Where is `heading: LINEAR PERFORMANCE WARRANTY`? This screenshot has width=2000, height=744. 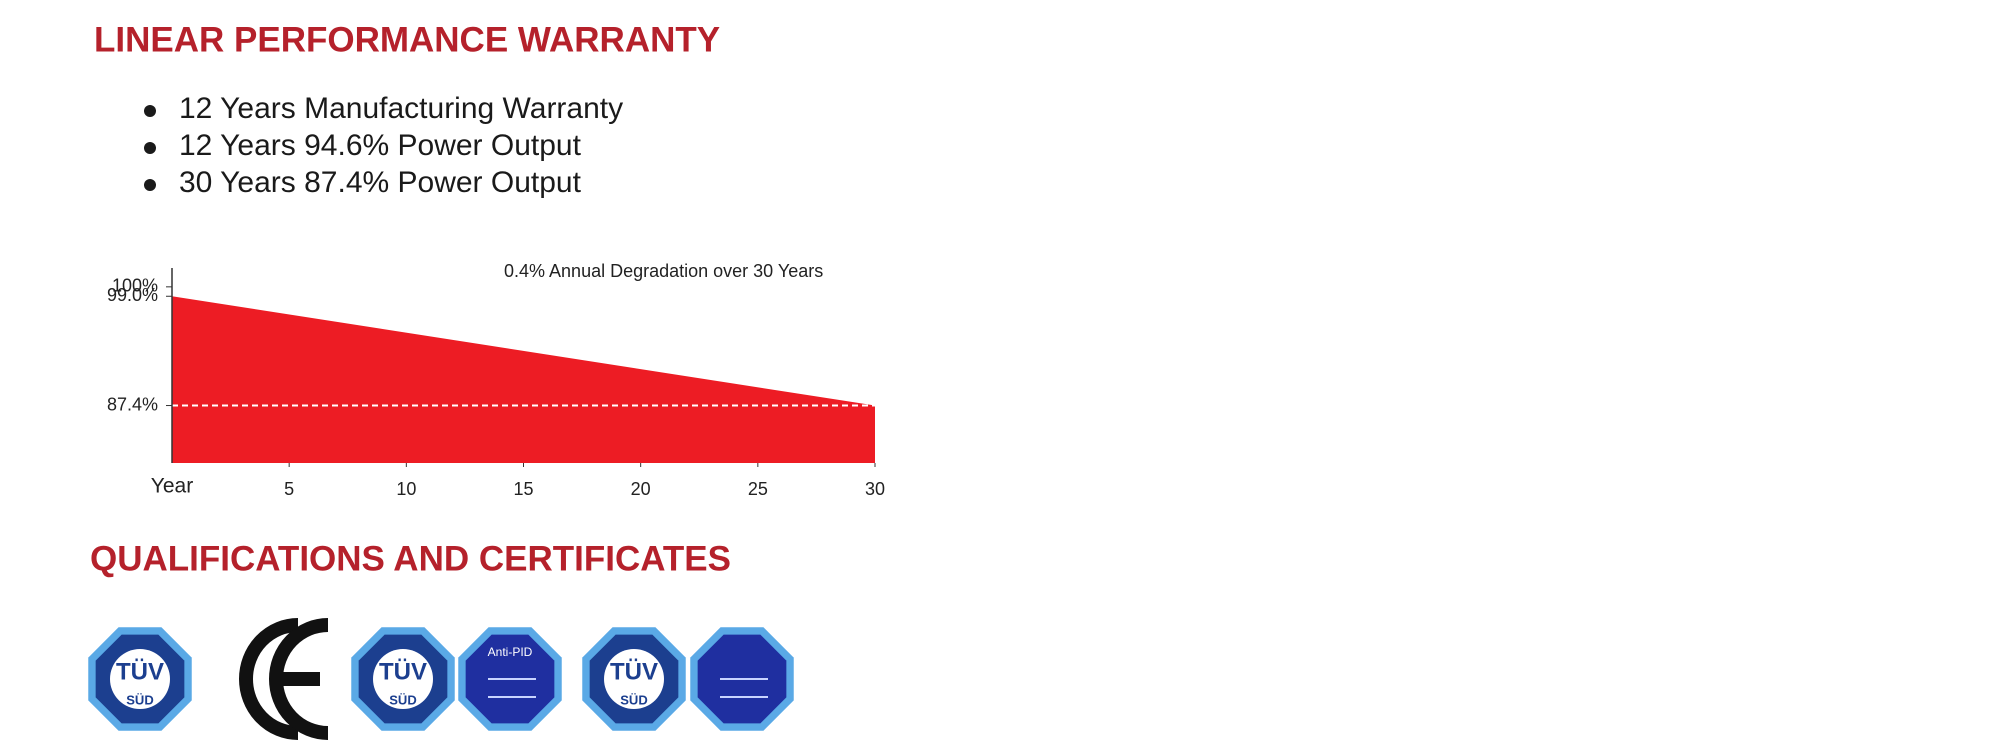 heading: LINEAR PERFORMANCE WARRANTY is located at coordinates (407, 39).